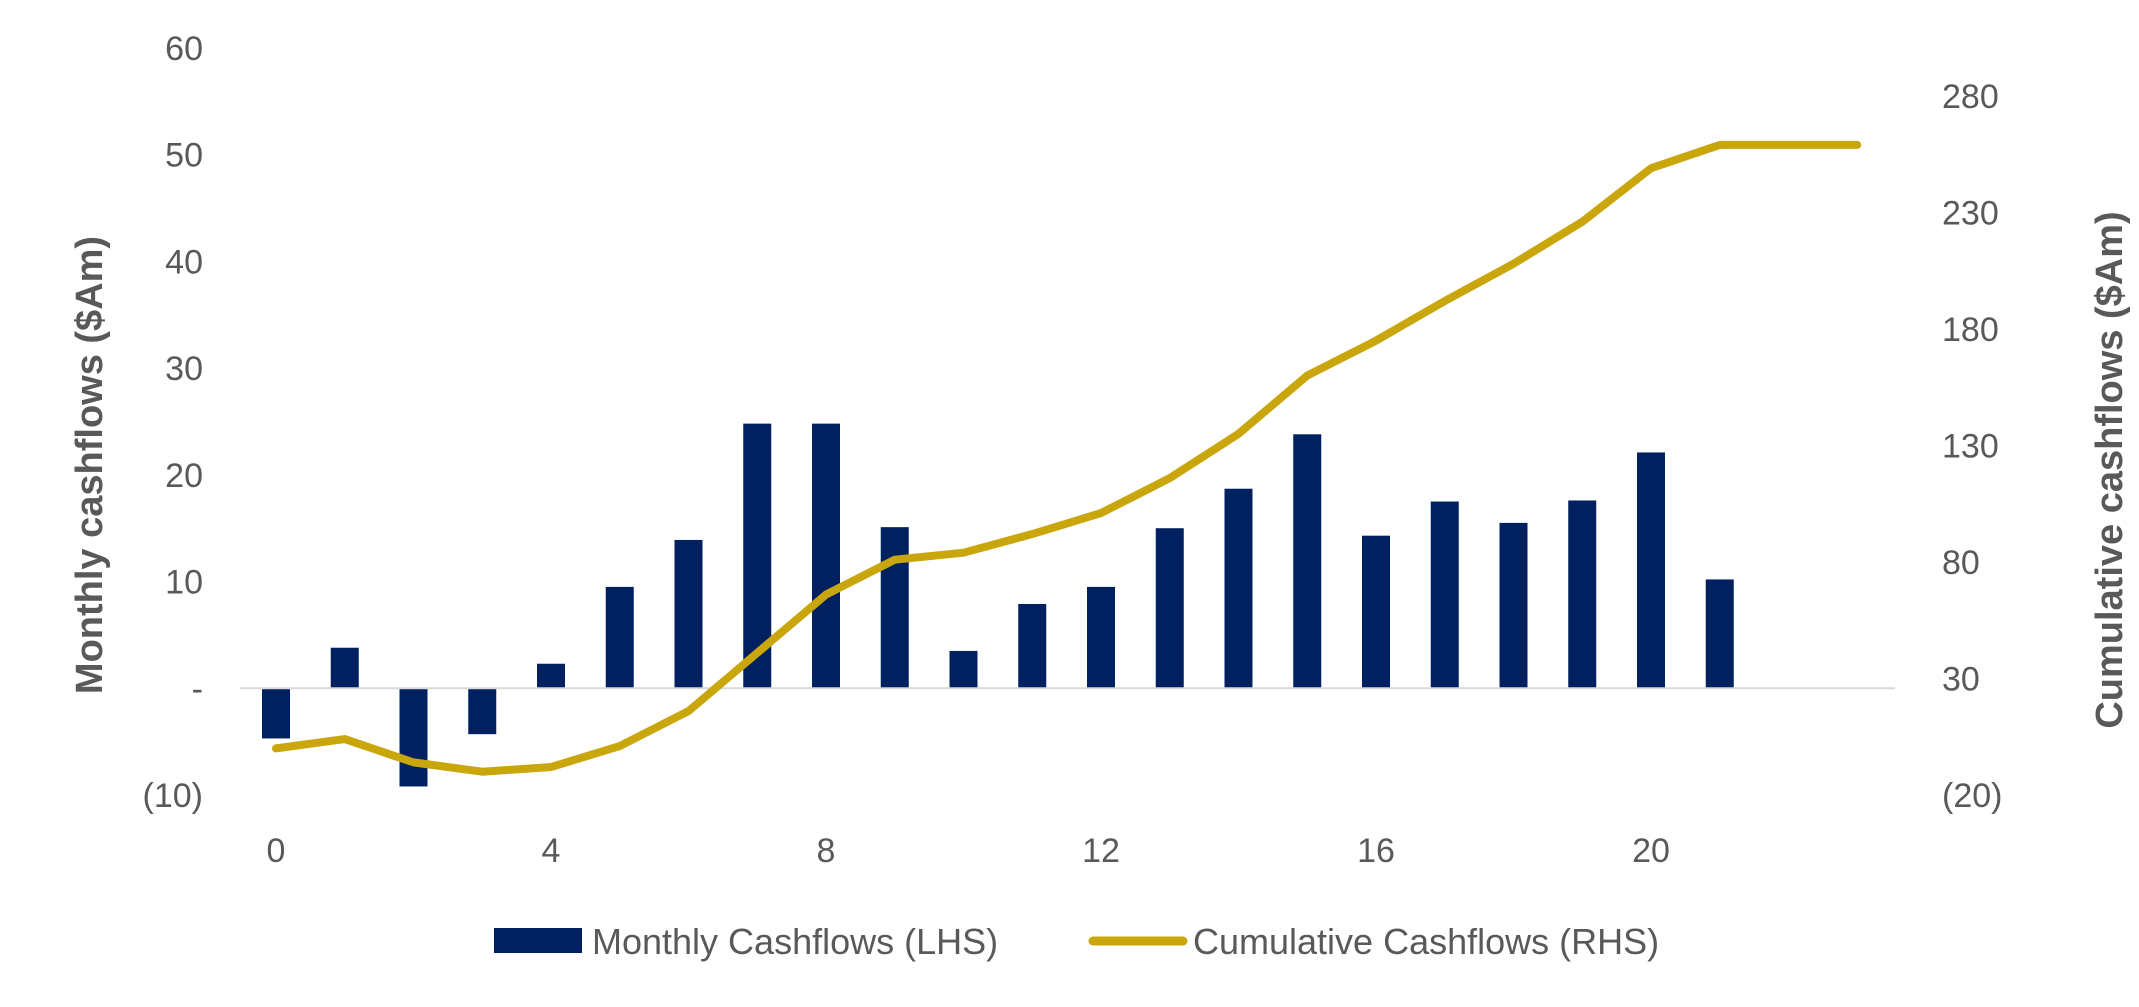  I want to click on right-axis-title: Cumulative cashflows ($Am), so click(2110, 469).